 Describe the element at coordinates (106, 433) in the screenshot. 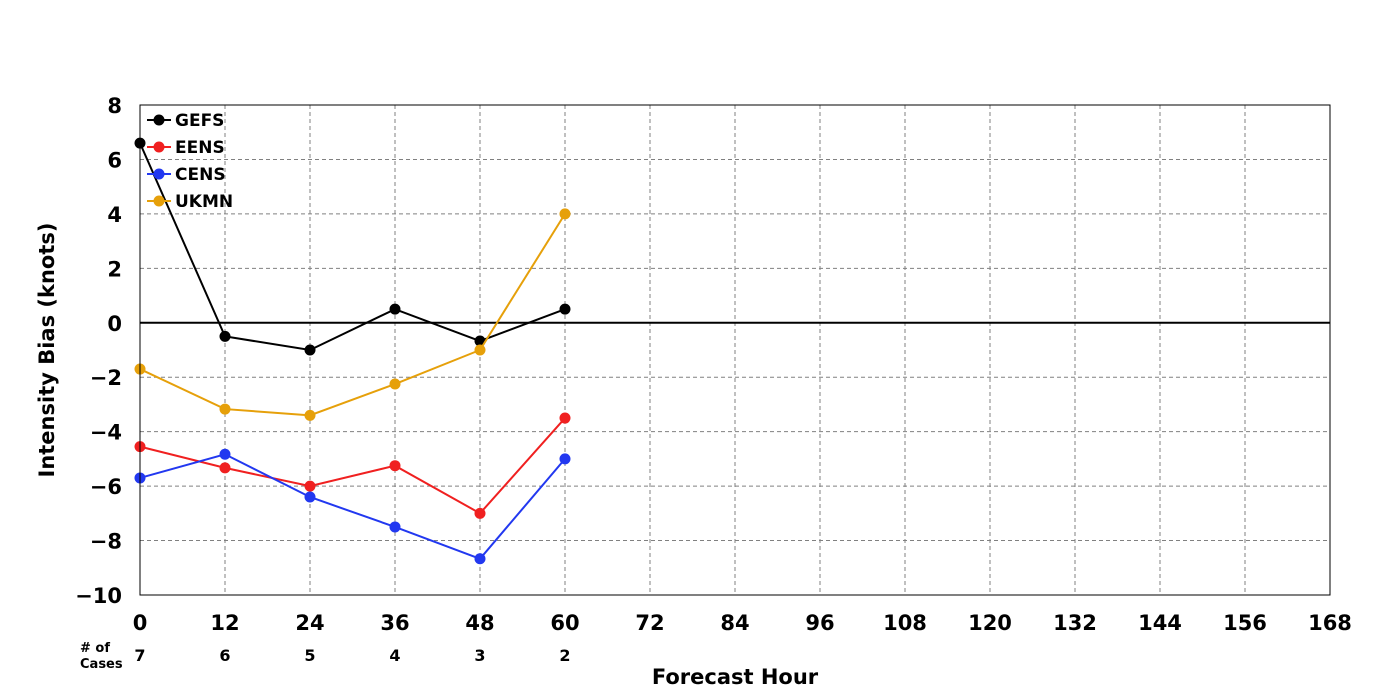

I see `y-tick-label: −4` at that location.